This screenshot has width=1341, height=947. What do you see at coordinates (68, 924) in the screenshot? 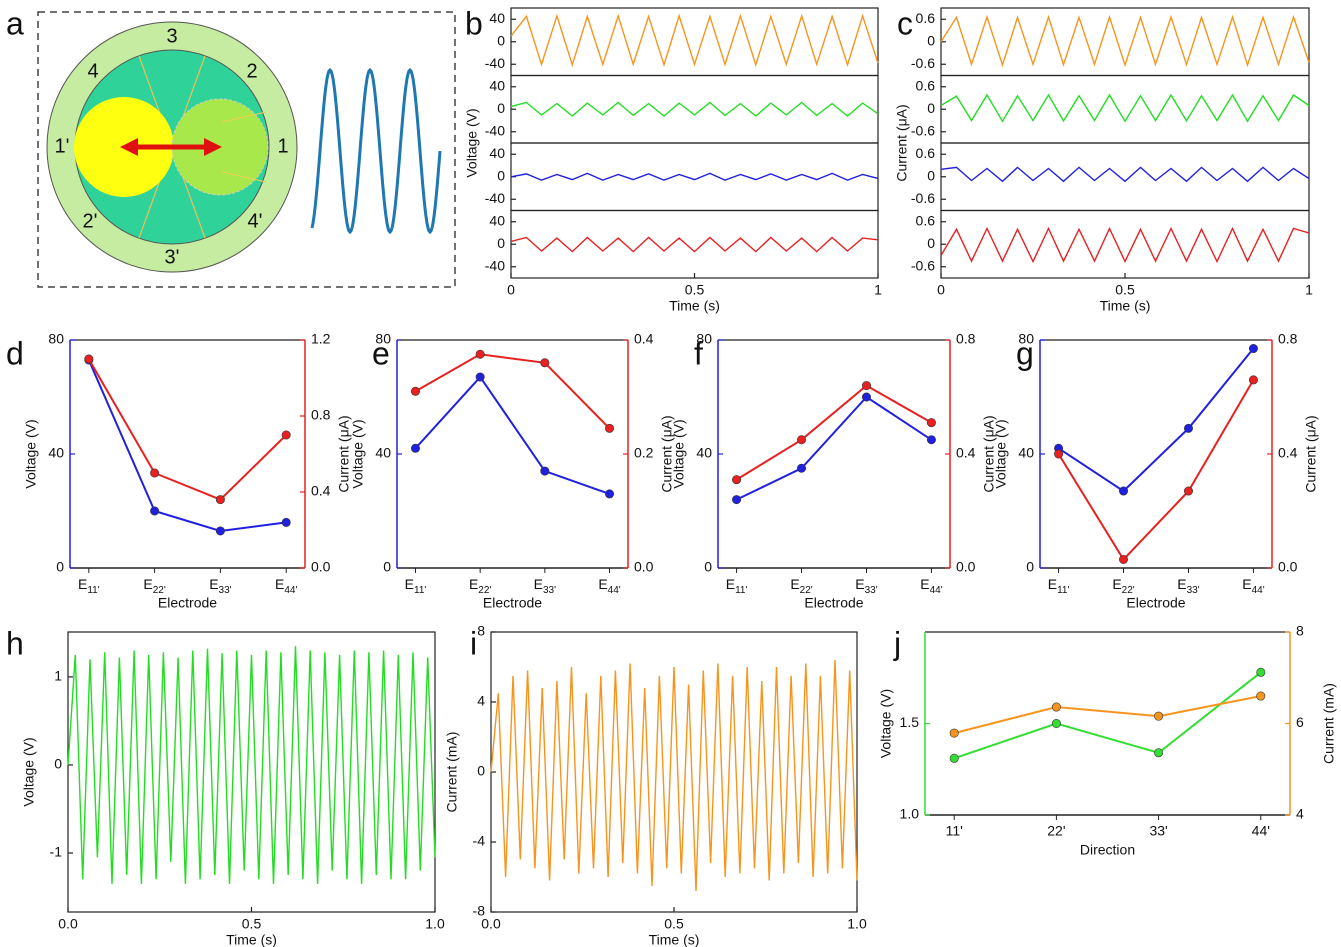
I see `x-tick-label: 0.0` at bounding box center [68, 924].